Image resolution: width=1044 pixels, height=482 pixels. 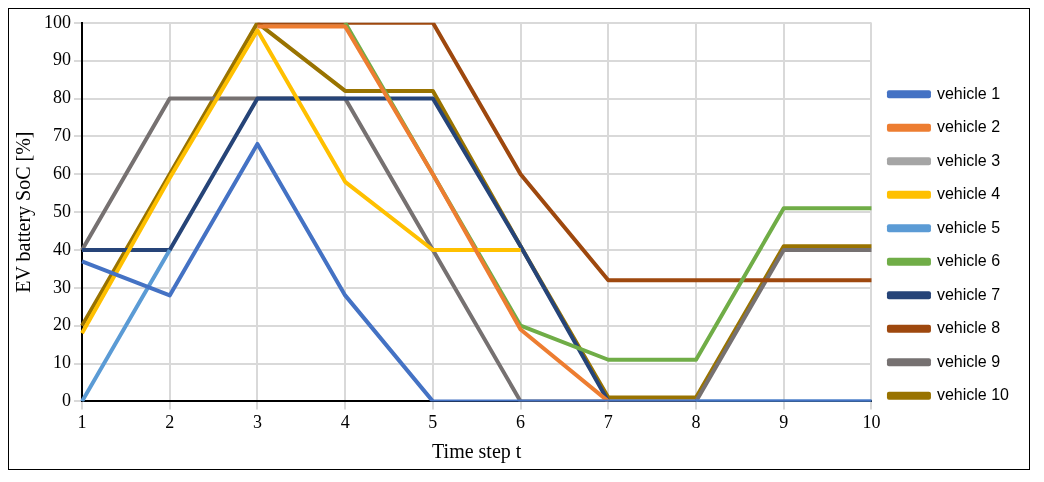 What do you see at coordinates (170, 421) in the screenshot?
I see `x-tick-label: 2` at bounding box center [170, 421].